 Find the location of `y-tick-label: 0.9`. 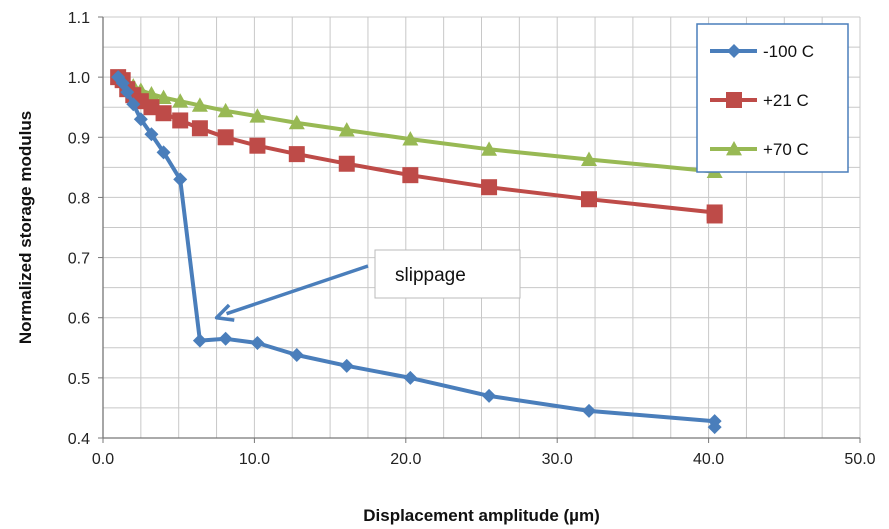

y-tick-label: 0.9 is located at coordinates (79, 138).